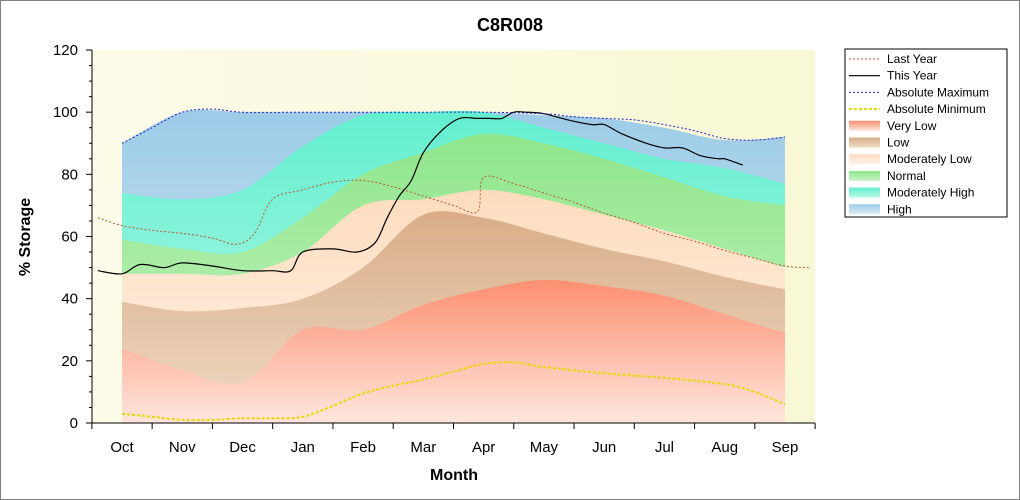 The height and width of the screenshot is (500, 1020). Describe the element at coordinates (899, 209) in the screenshot. I see `legend-label: High` at that location.